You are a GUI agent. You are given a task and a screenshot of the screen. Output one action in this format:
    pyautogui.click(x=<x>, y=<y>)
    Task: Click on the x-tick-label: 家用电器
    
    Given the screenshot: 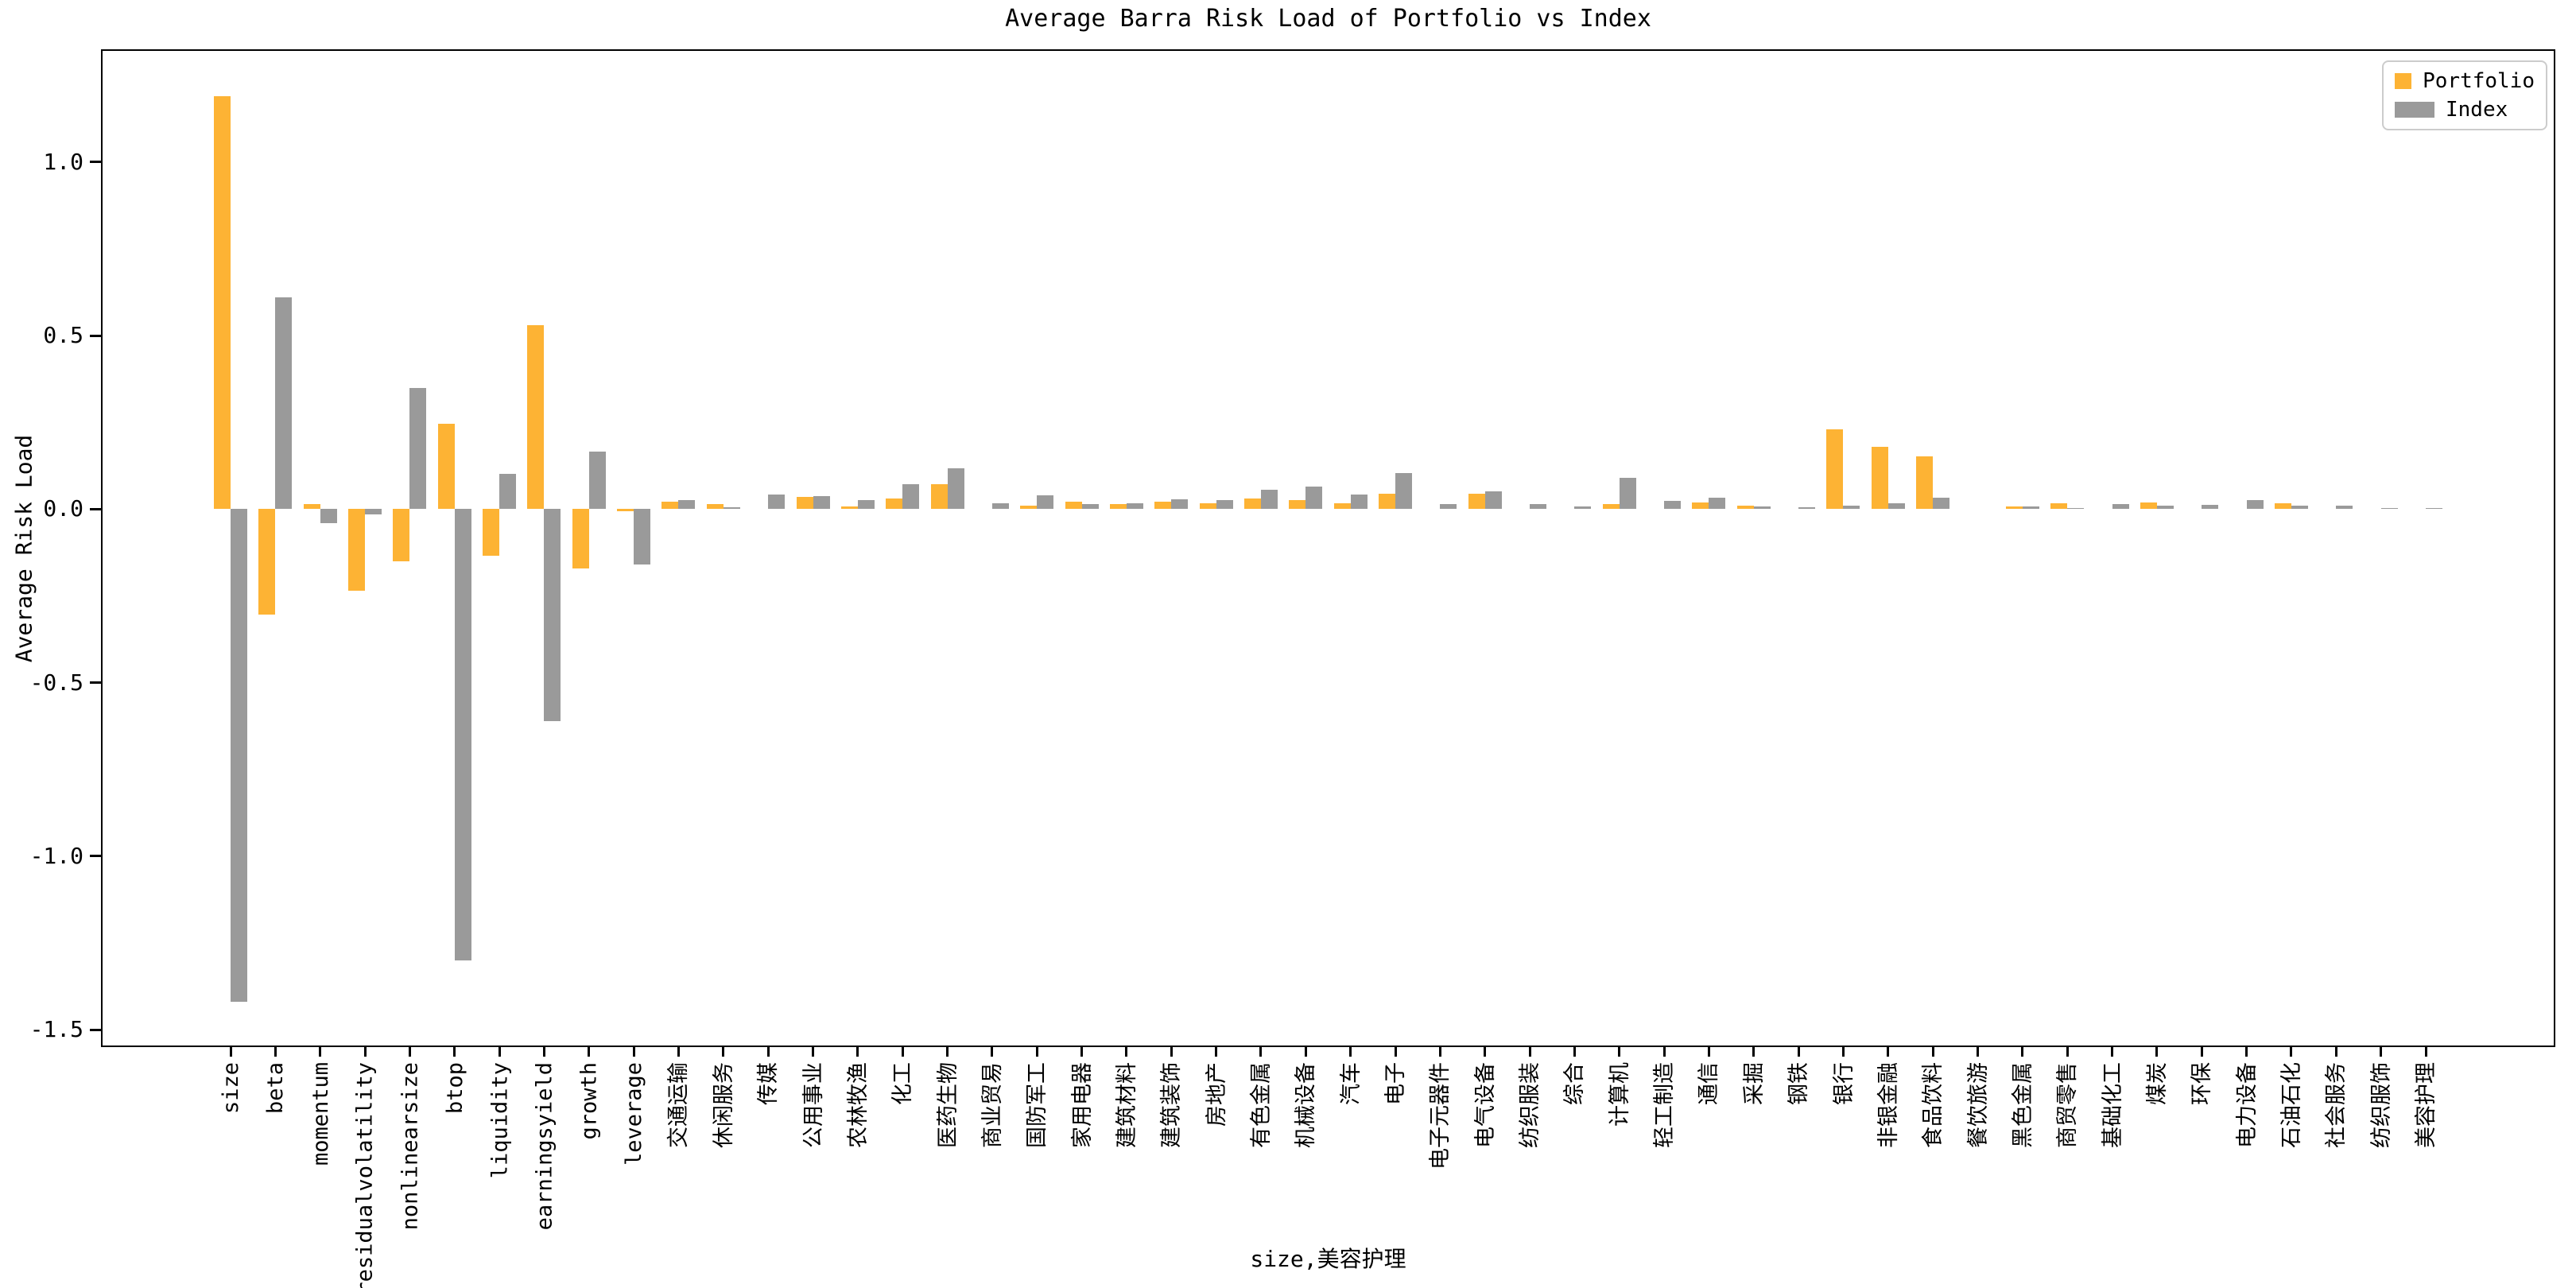 What is the action you would take?
    pyautogui.click(x=1082, y=1105)
    